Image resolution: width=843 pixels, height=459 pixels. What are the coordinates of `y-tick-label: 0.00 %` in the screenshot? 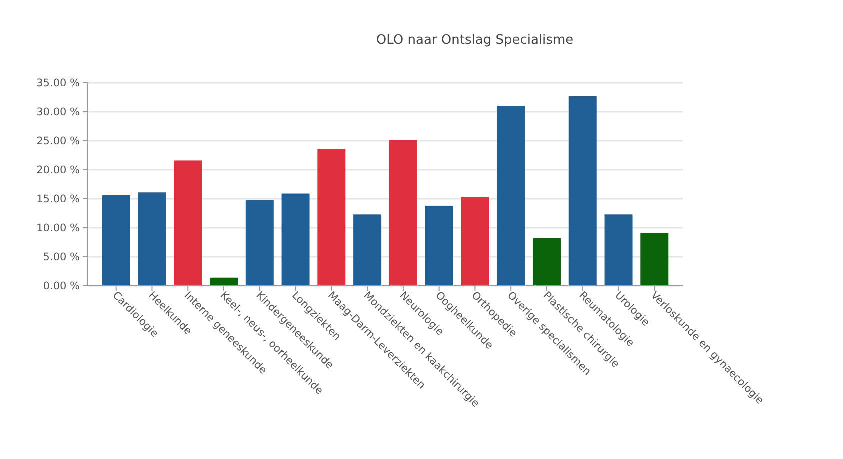 It's located at (61, 286).